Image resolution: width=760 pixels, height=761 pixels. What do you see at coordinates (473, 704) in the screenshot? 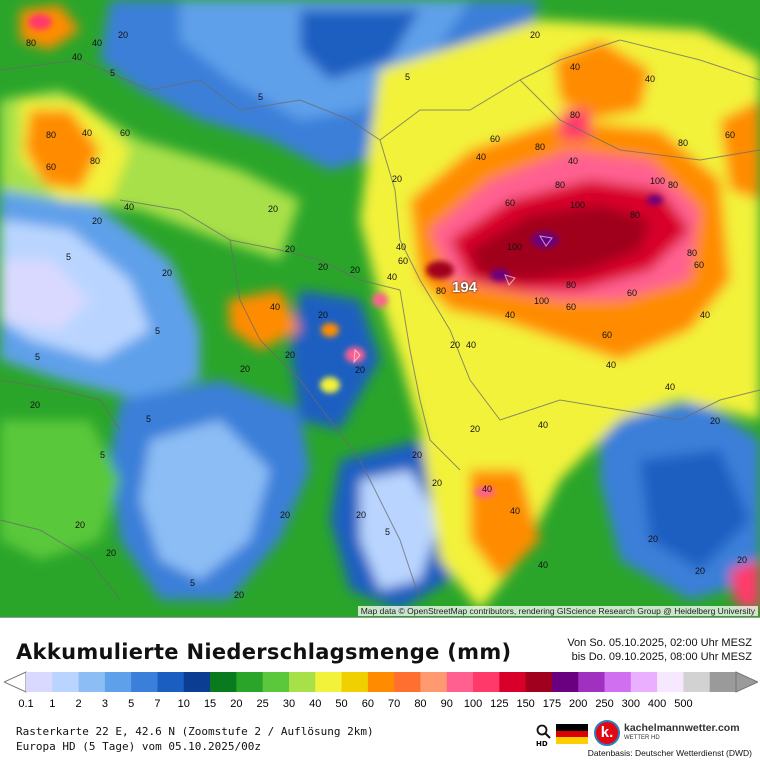
I see `scale-tick-label: 100` at bounding box center [473, 704].